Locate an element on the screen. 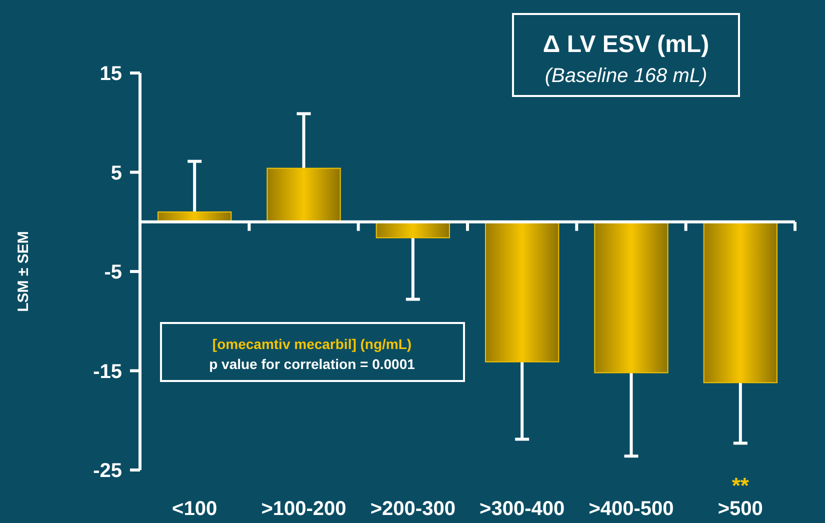 The width and height of the screenshot is (825, 523). chart-title: Δ LV ESV (mL) is located at coordinates (626, 44).